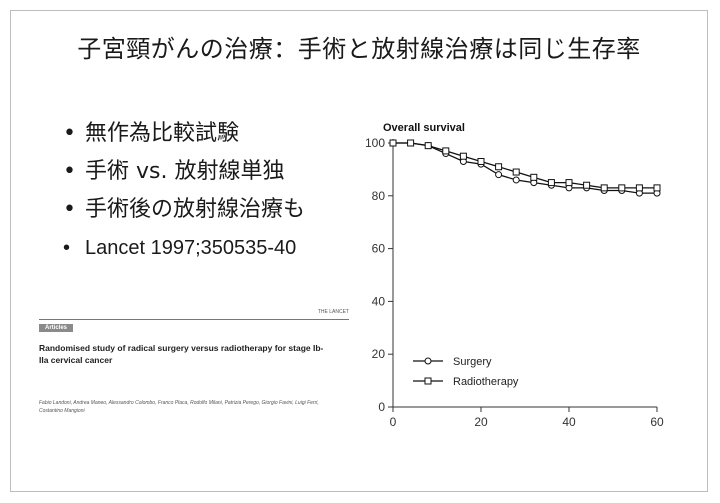 The width and height of the screenshot is (720, 503). What do you see at coordinates (379, 249) in the screenshot?
I see `y-tick-label: 60` at bounding box center [379, 249].